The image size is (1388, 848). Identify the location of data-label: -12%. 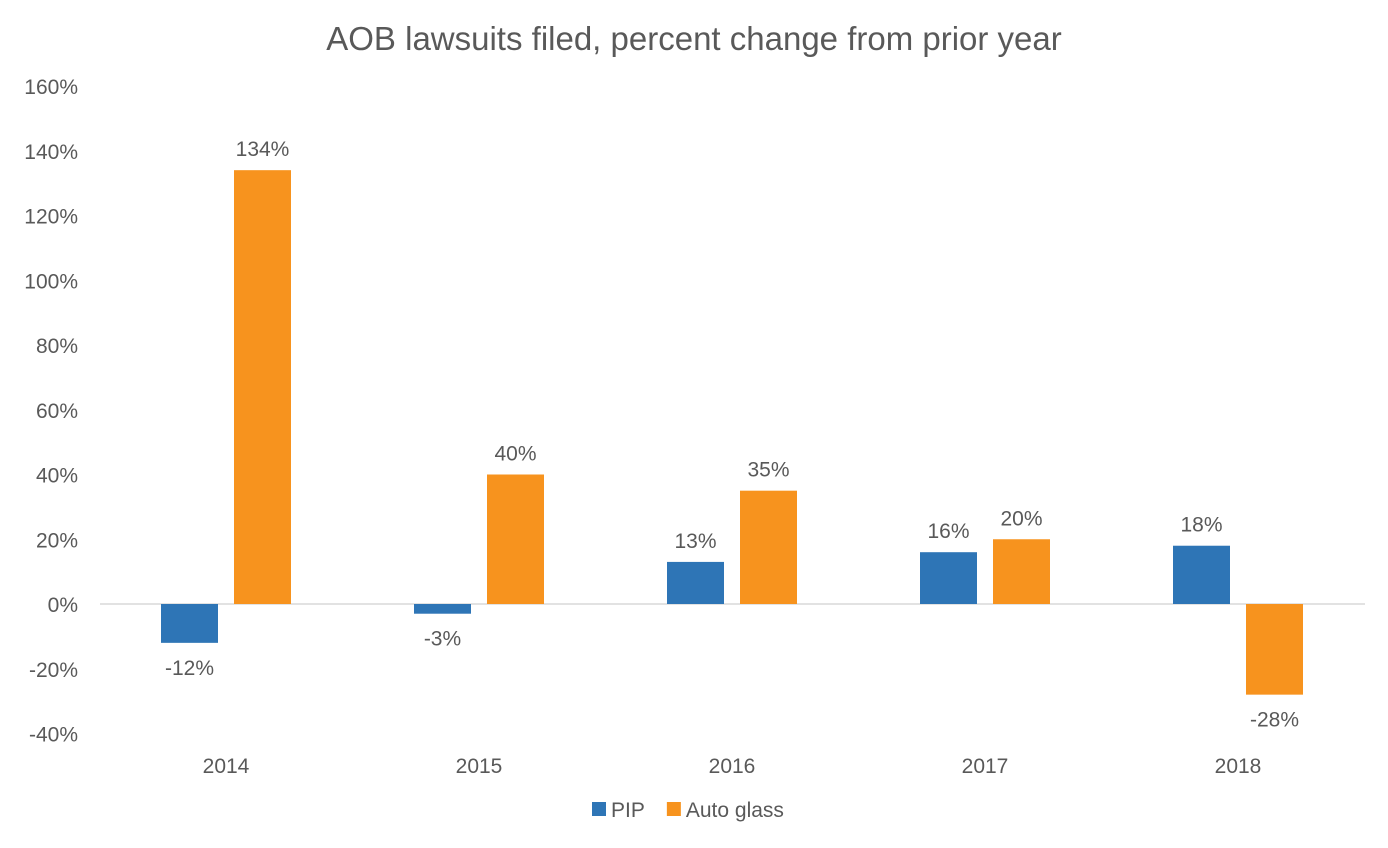
(189, 668).